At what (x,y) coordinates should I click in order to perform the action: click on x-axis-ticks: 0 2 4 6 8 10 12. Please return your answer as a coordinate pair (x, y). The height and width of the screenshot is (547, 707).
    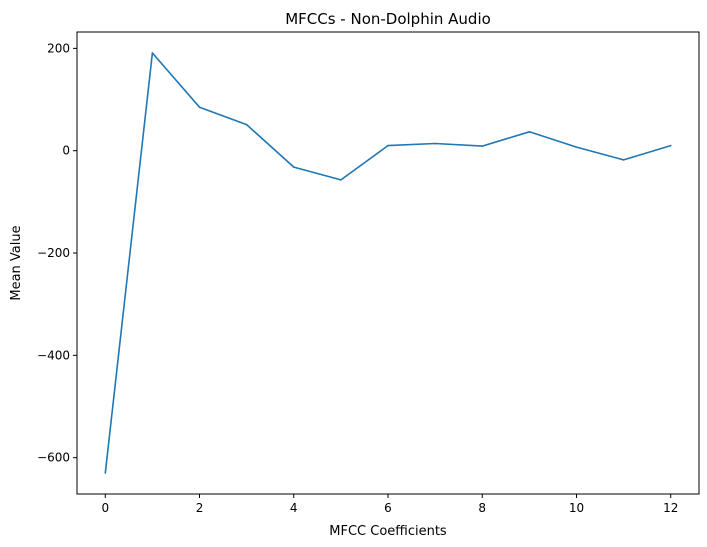
    Looking at the image, I should click on (389, 504).